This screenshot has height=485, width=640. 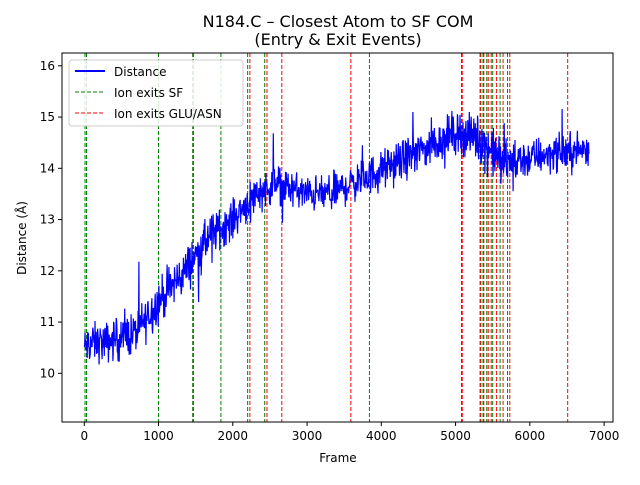 What do you see at coordinates (47, 66) in the screenshot?
I see `y-tick-label: 16` at bounding box center [47, 66].